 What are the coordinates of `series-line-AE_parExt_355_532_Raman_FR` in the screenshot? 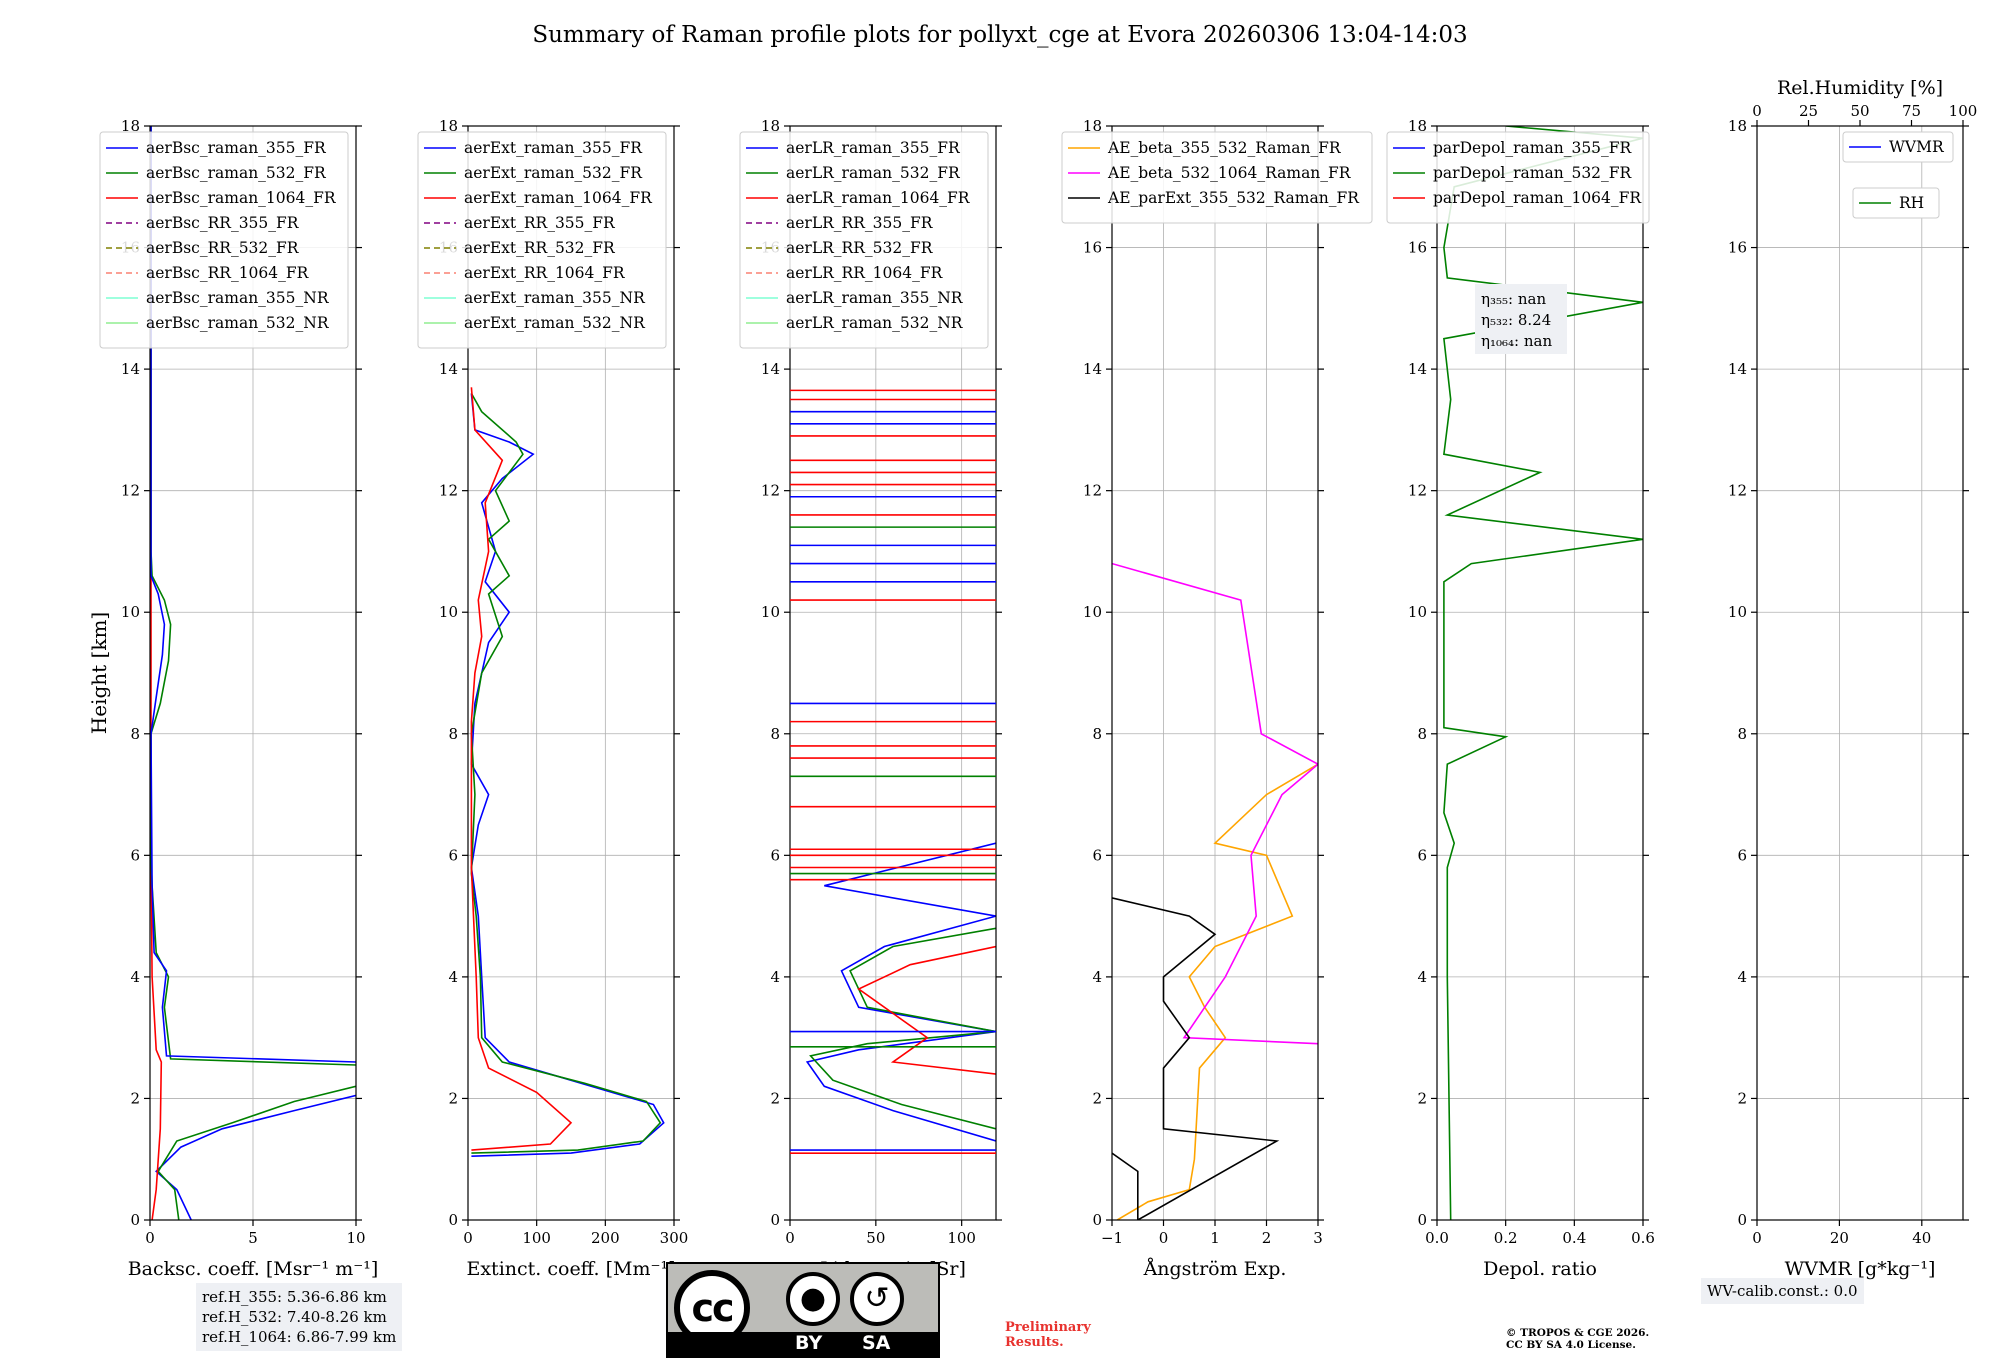 It's located at (1196, 1058).